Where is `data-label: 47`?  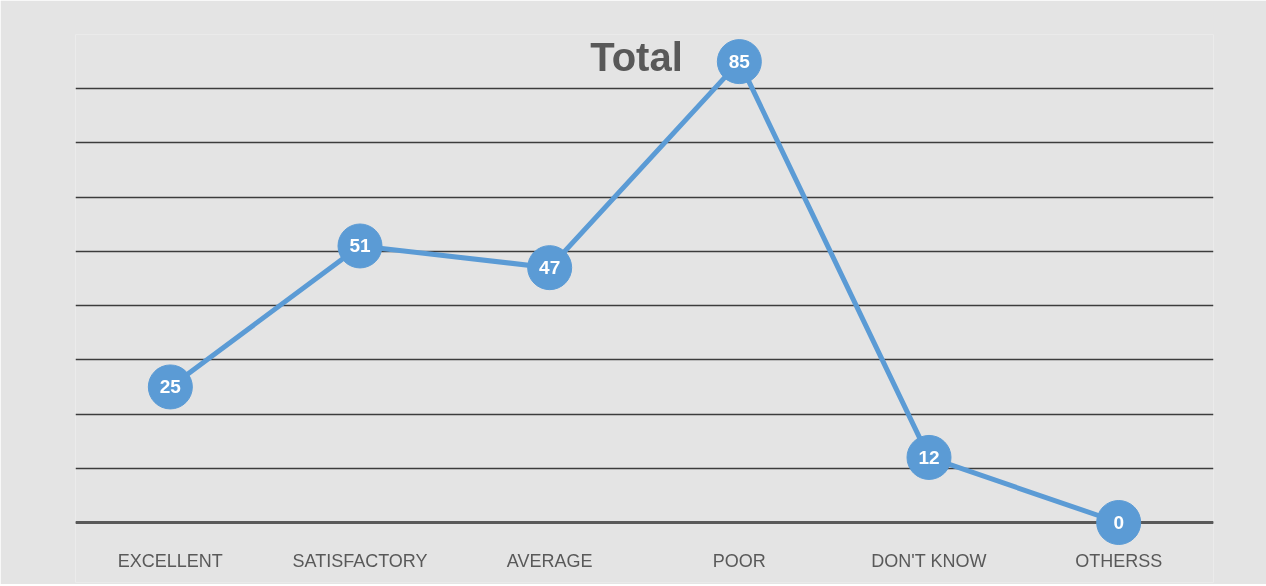
data-label: 47 is located at coordinates (550, 268).